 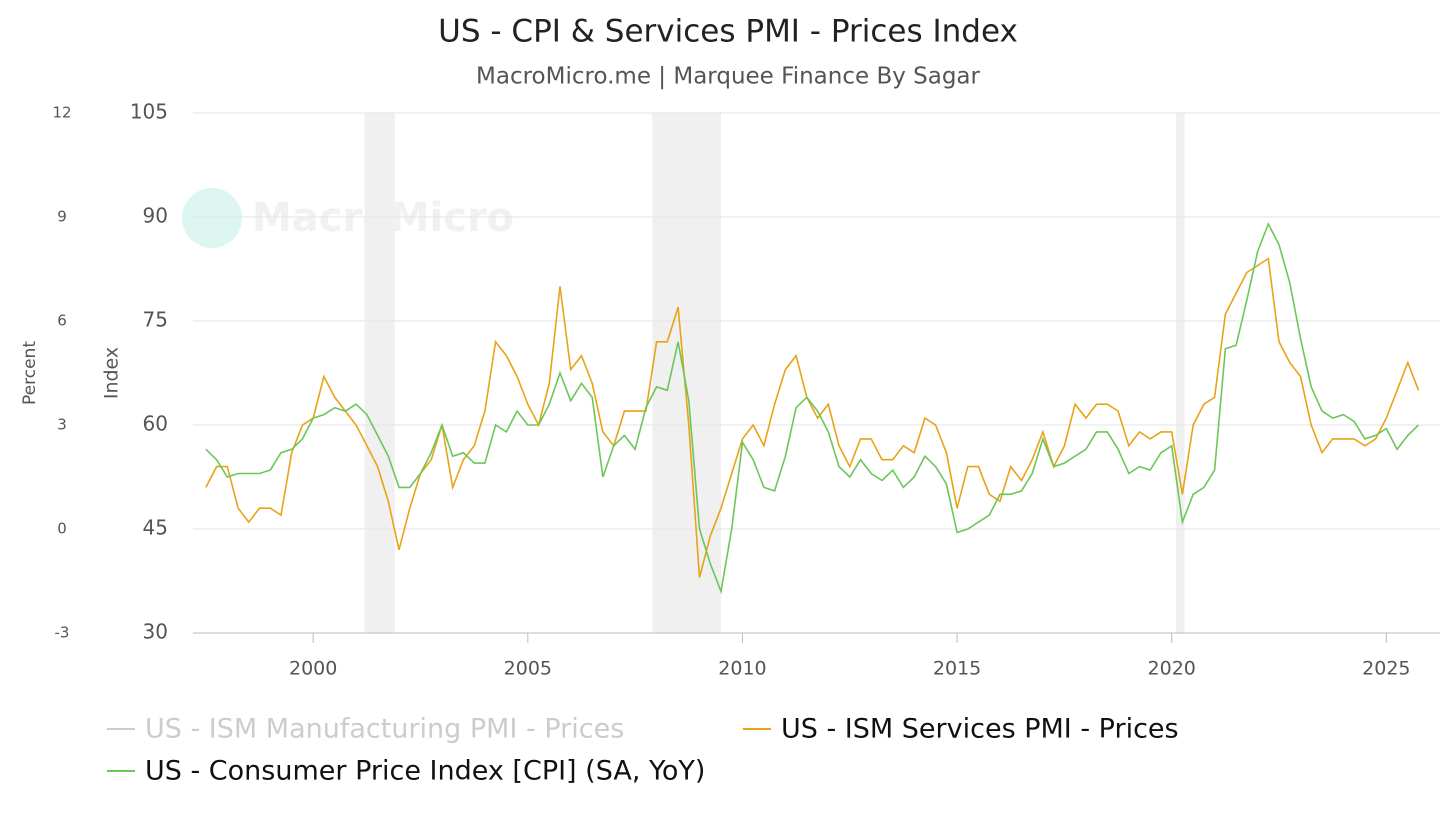 I want to click on watermark-logo, so click(x=212, y=218).